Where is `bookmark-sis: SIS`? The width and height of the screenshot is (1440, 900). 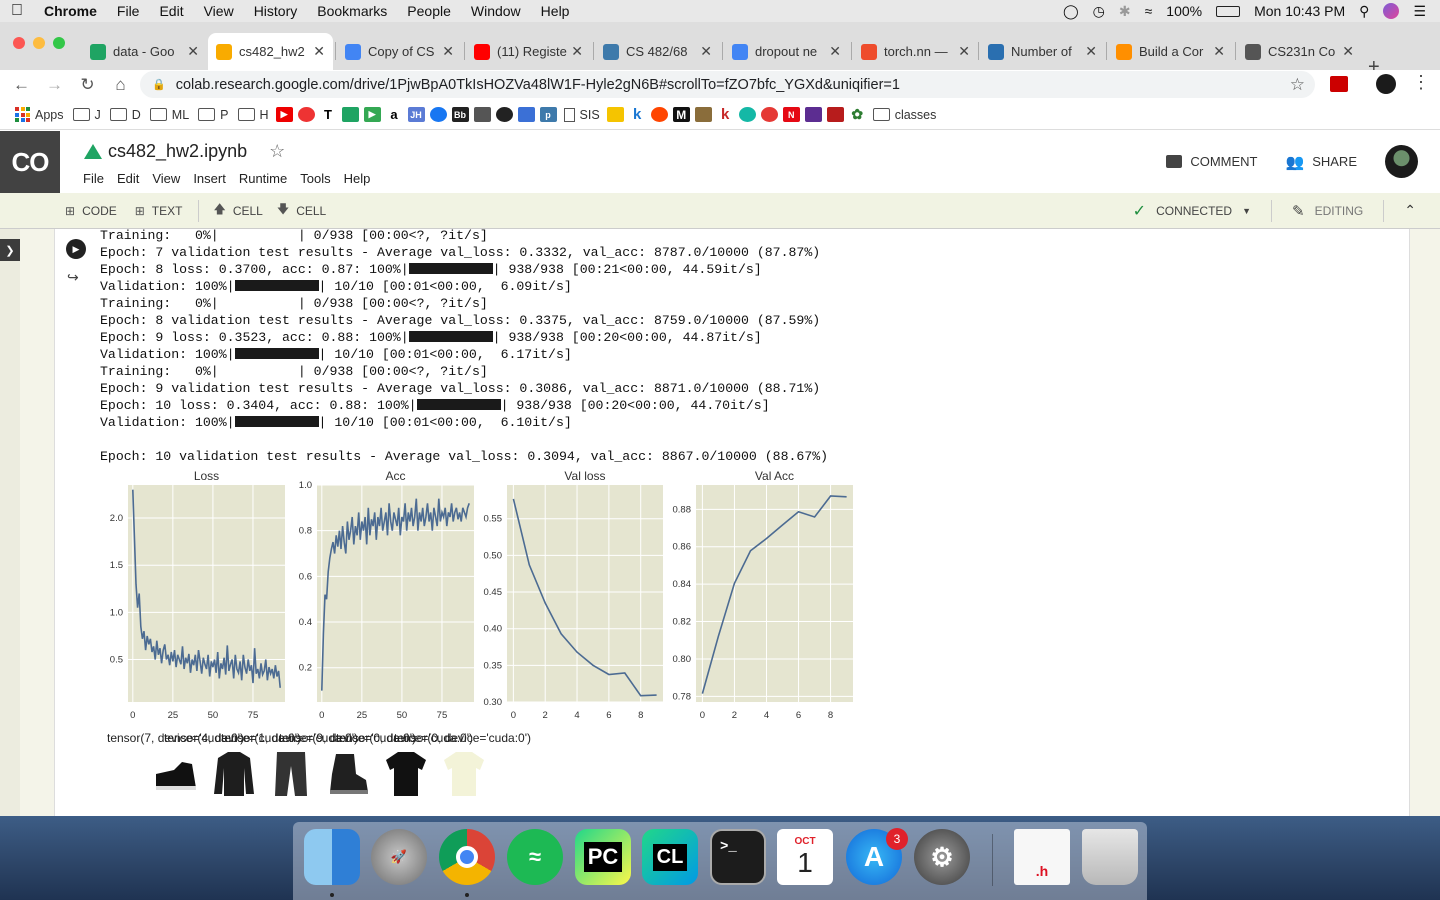 bookmark-sis: SIS is located at coordinates (582, 114).